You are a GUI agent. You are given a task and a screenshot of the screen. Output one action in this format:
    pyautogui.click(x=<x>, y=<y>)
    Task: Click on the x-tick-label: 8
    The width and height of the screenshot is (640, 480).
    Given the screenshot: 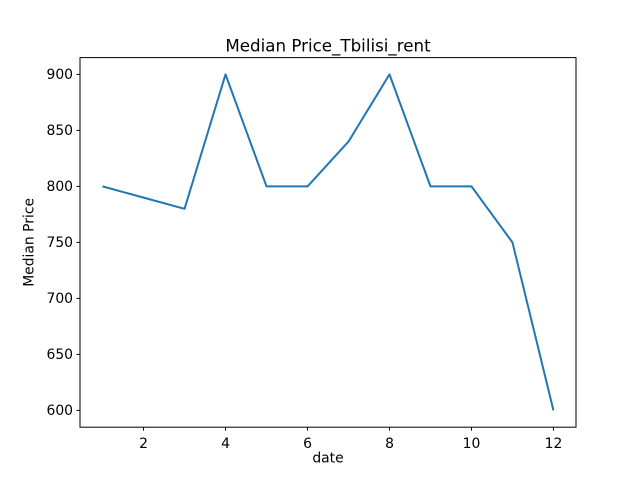 What is the action you would take?
    pyautogui.click(x=389, y=444)
    